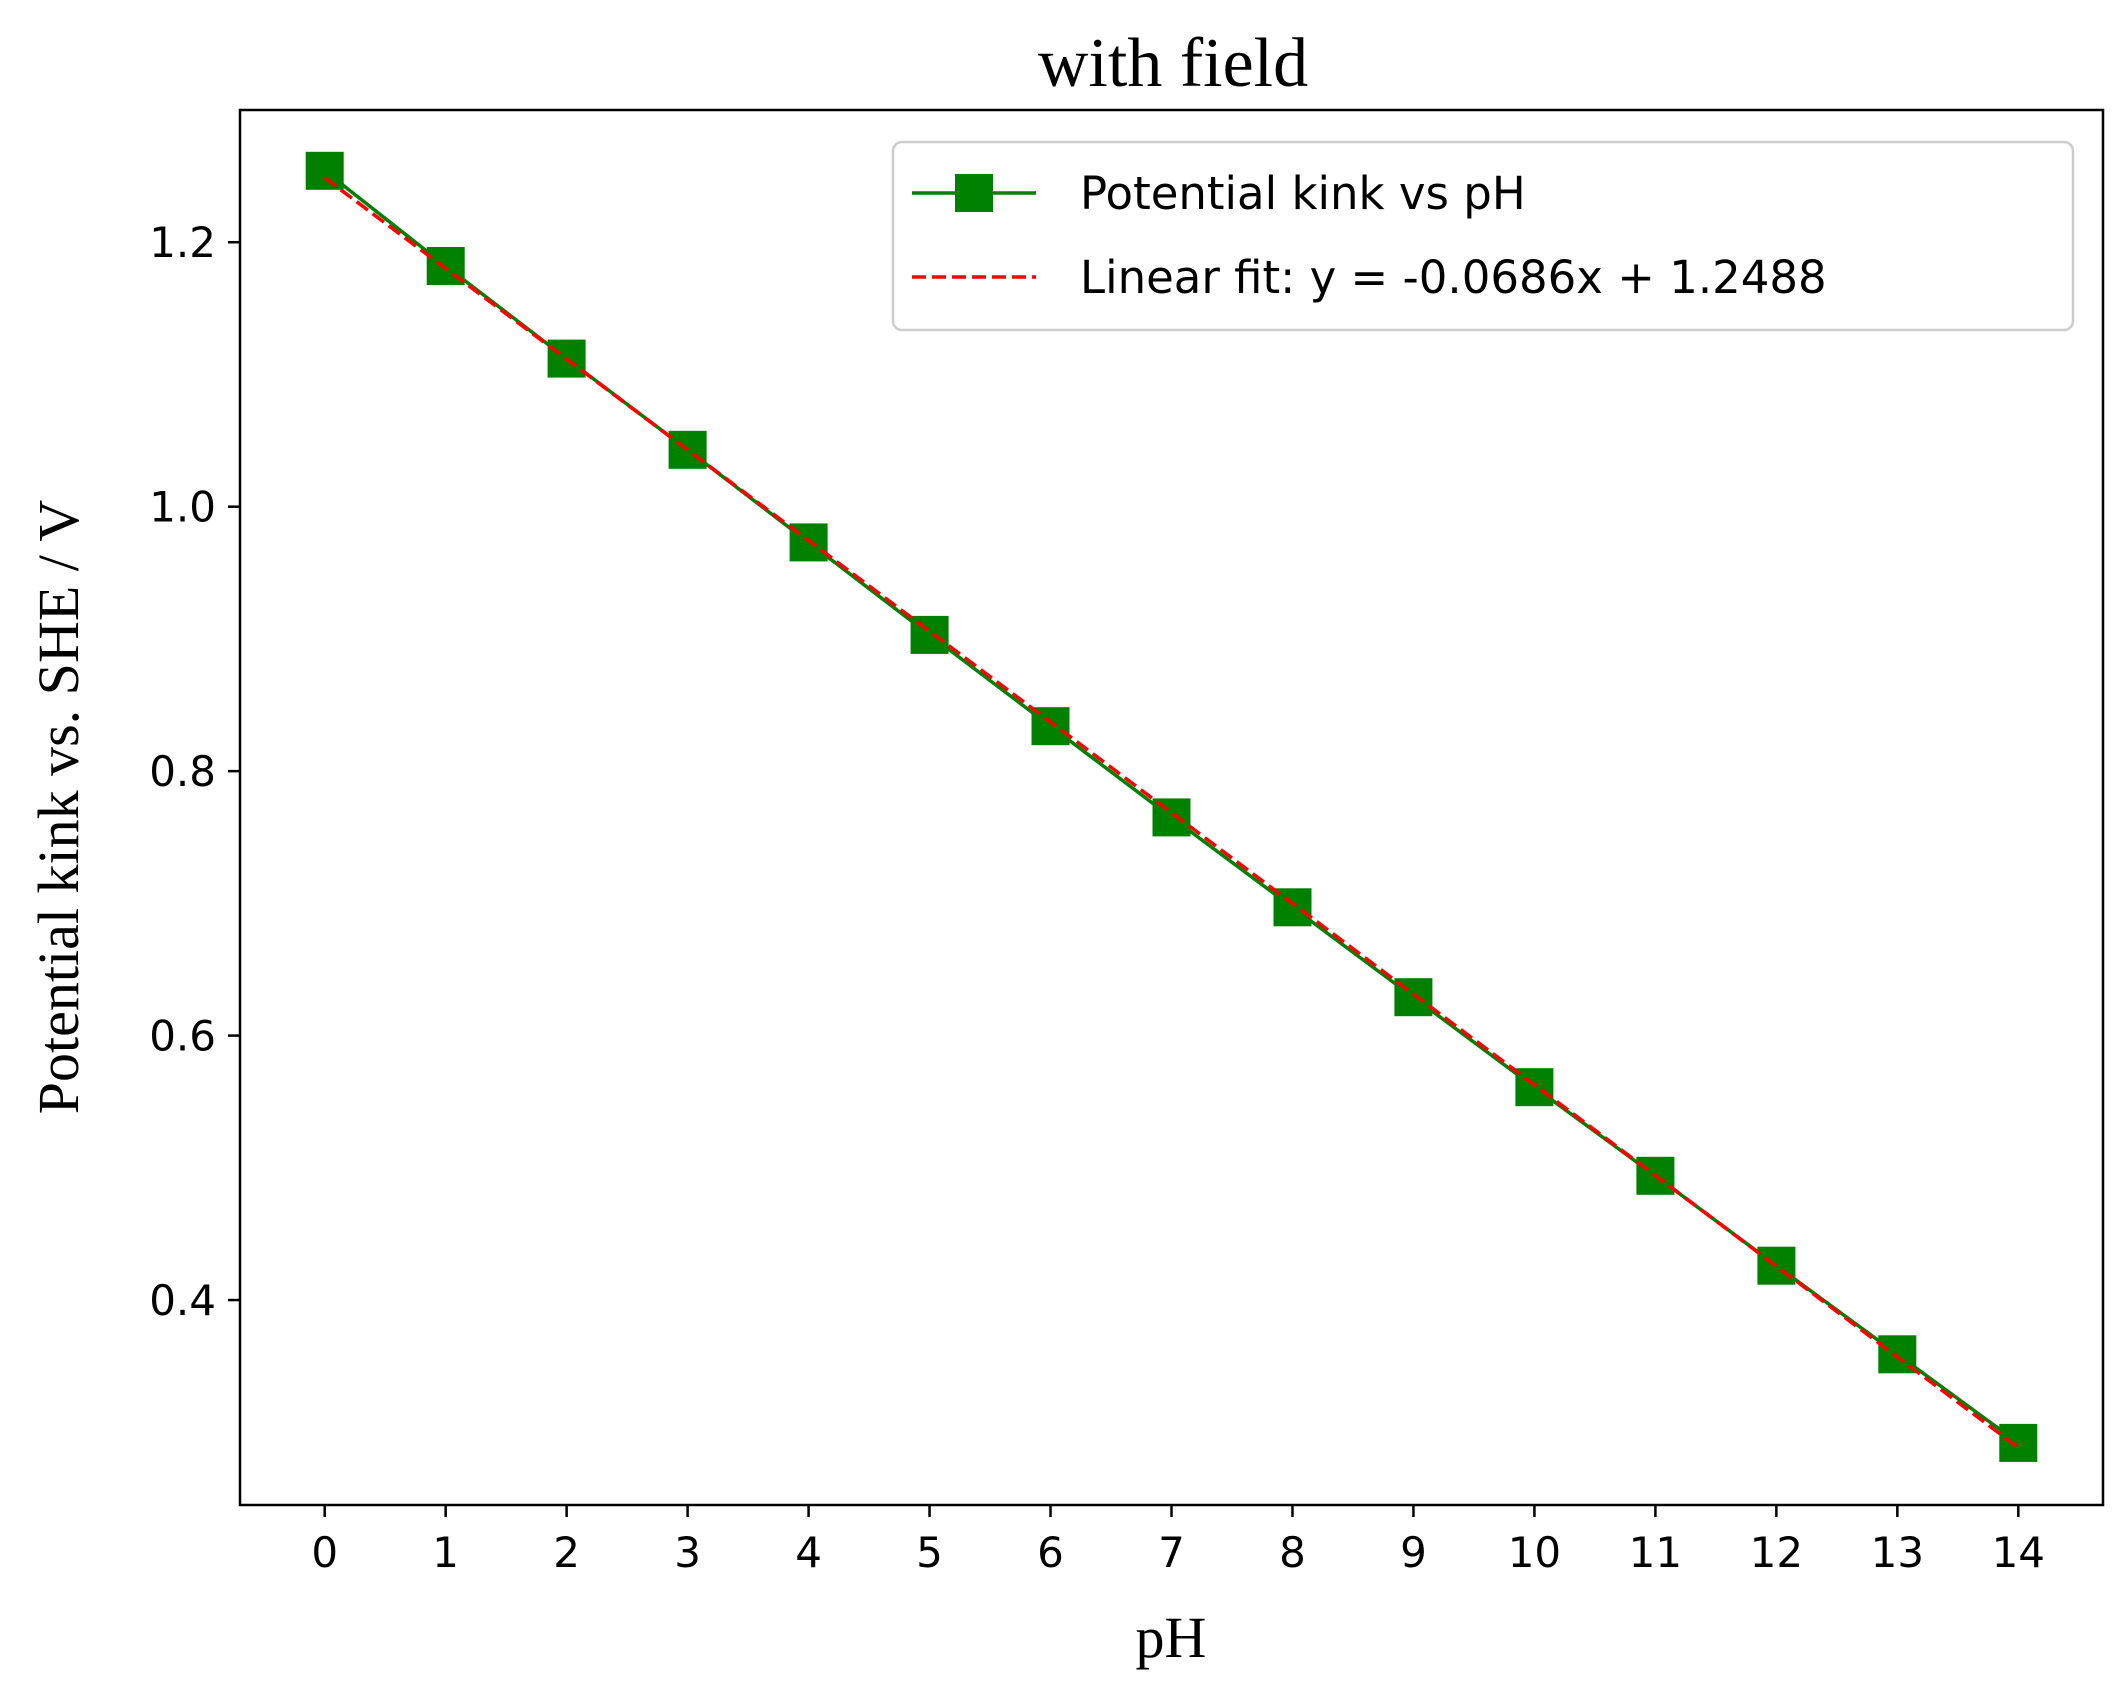 This screenshot has height=1701, width=2127. Describe the element at coordinates (2018, 1552) in the screenshot. I see `x-tick-label-14: 14` at that location.